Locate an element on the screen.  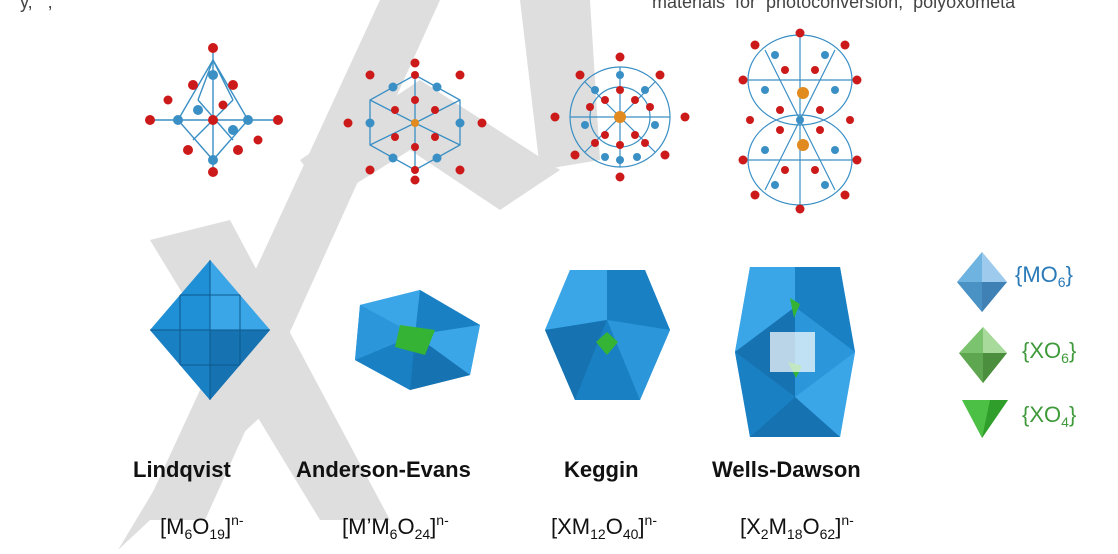
legend-label-mo6: {MO6} is located at coordinates (1044, 276).